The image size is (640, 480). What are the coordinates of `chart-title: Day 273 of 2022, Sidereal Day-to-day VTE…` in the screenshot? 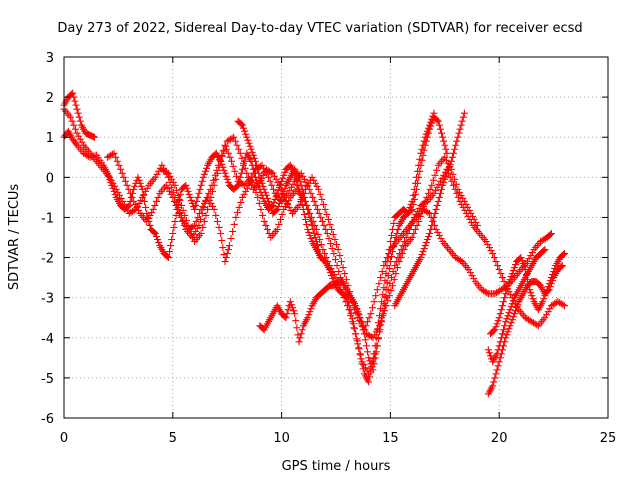 It's located at (319, 28).